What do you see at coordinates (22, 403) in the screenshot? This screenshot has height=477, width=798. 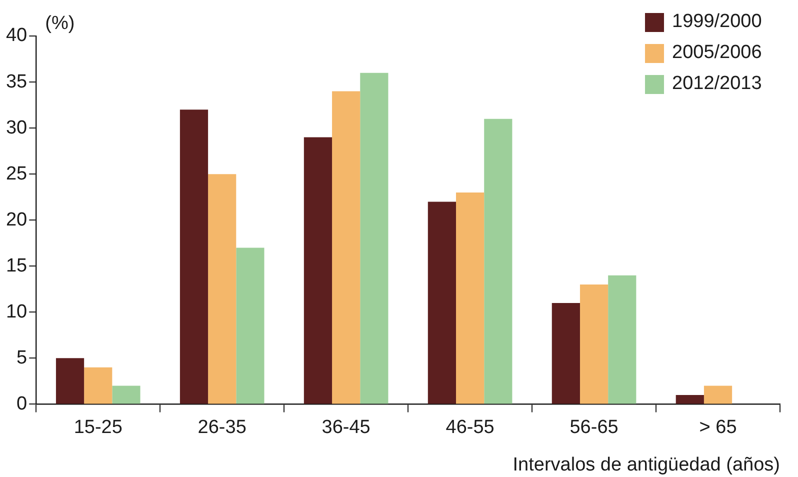 I see `y-tick-label: 0` at bounding box center [22, 403].